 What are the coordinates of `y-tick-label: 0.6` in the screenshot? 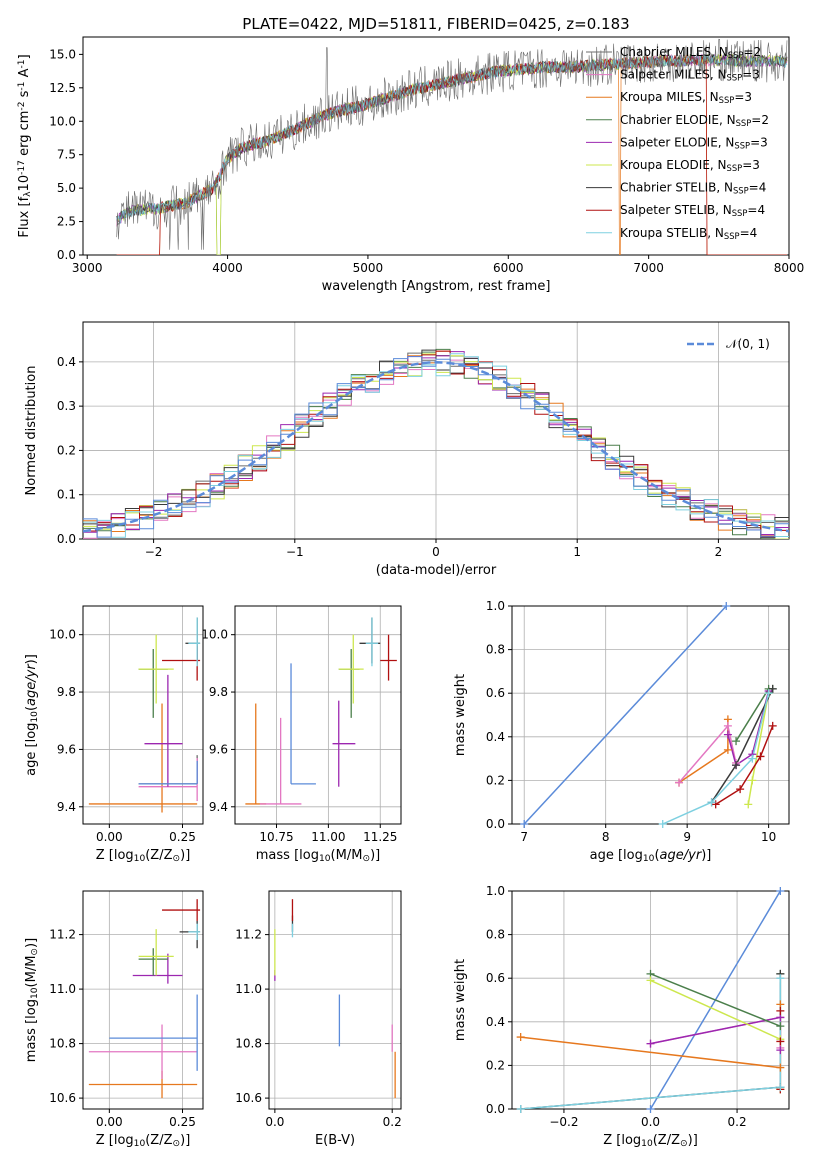 It's located at (495, 978).